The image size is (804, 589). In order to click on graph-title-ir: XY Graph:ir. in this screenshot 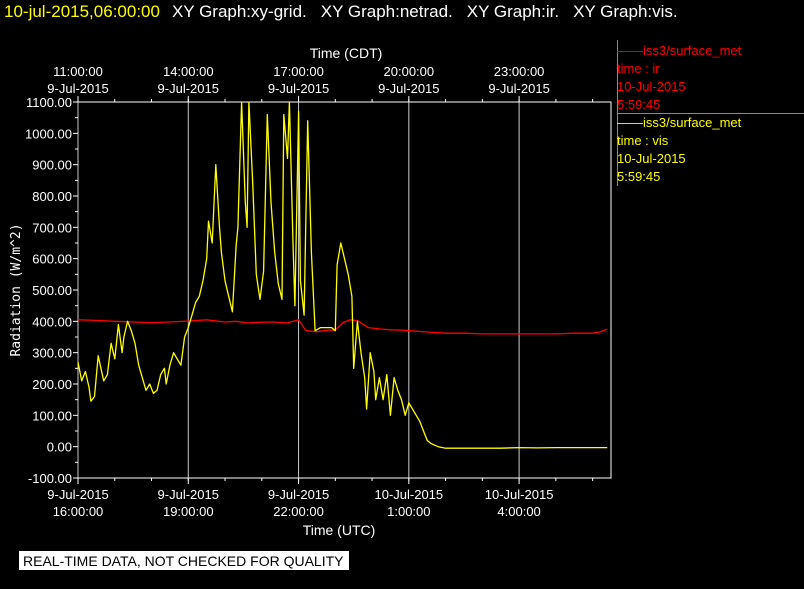, I will do `click(513, 11)`.